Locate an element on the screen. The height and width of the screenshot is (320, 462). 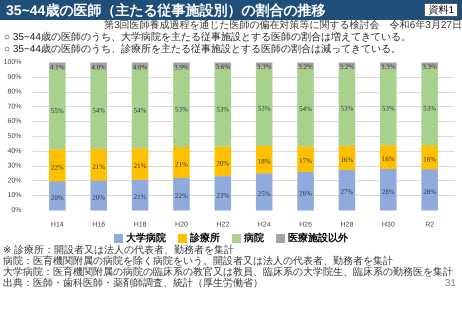
text: 第3回医師養成過程を通じた医師の偏在対策等に関する検討会 令和6年3月27日 is located at coordinates (282, 26).